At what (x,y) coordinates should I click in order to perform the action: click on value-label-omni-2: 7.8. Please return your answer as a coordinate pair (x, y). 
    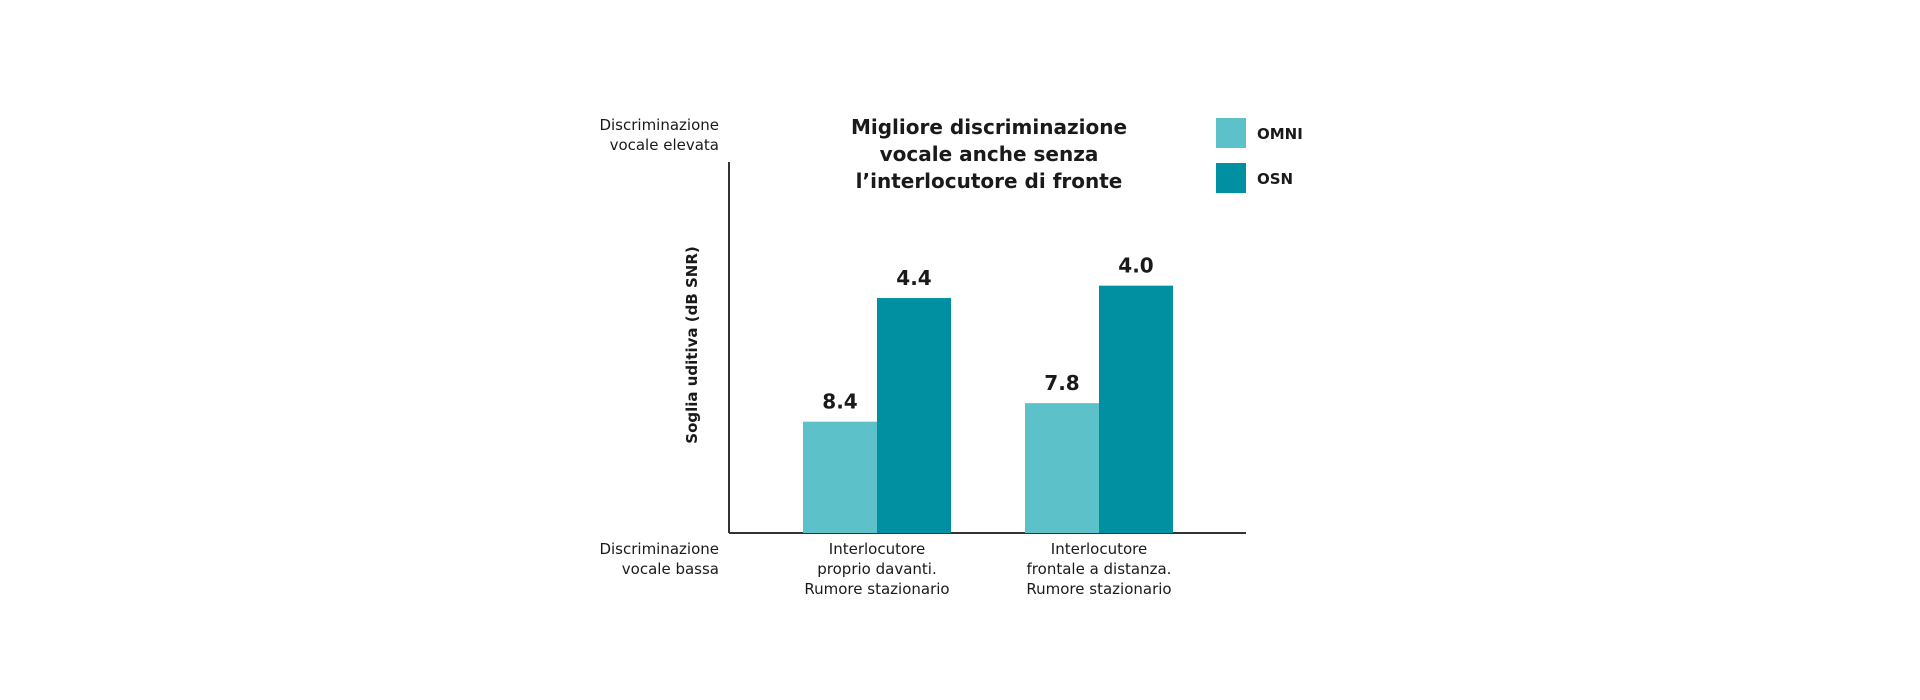
    Looking at the image, I should click on (1061, 383).